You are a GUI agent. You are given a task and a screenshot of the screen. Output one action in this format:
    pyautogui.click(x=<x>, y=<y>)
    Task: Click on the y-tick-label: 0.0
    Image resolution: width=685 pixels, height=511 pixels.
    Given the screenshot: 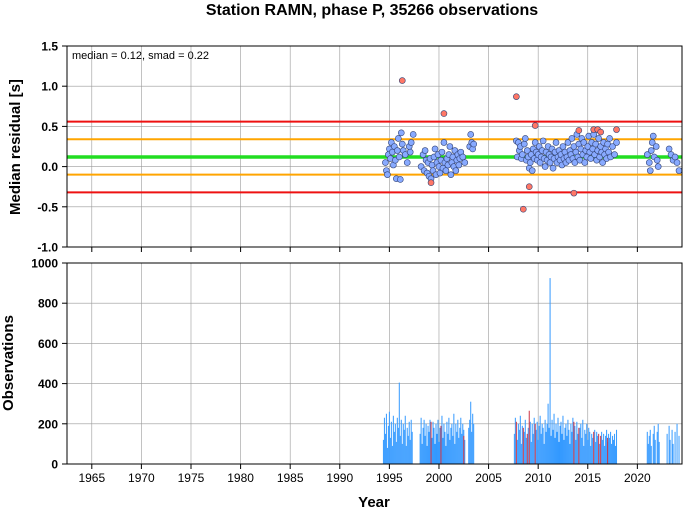 What is the action you would take?
    pyautogui.click(x=49, y=167)
    